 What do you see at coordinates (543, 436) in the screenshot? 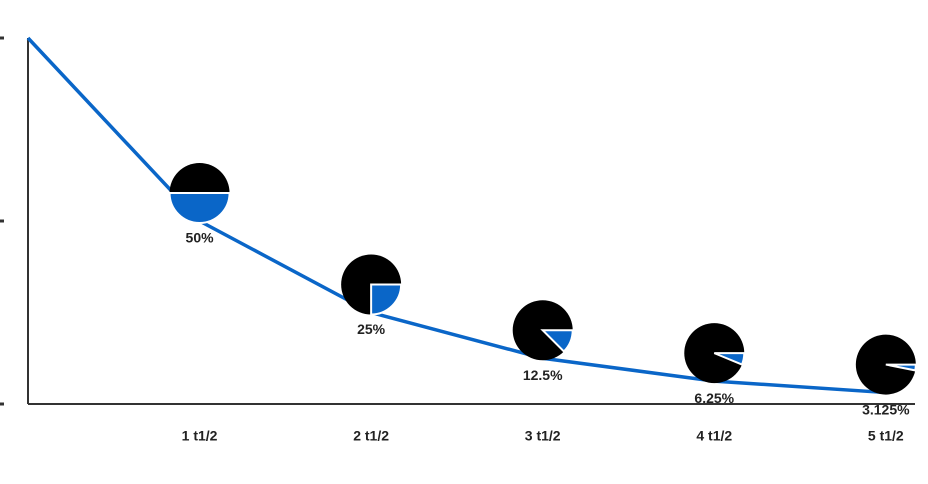
I see `x-tick-label: 3 t1/2` at bounding box center [543, 436].